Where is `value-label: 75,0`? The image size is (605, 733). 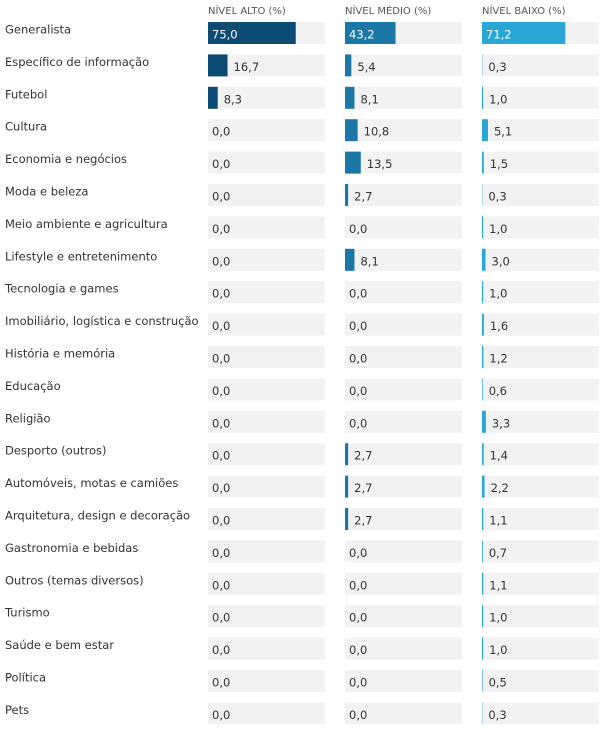
value-label: 75,0 is located at coordinates (225, 35).